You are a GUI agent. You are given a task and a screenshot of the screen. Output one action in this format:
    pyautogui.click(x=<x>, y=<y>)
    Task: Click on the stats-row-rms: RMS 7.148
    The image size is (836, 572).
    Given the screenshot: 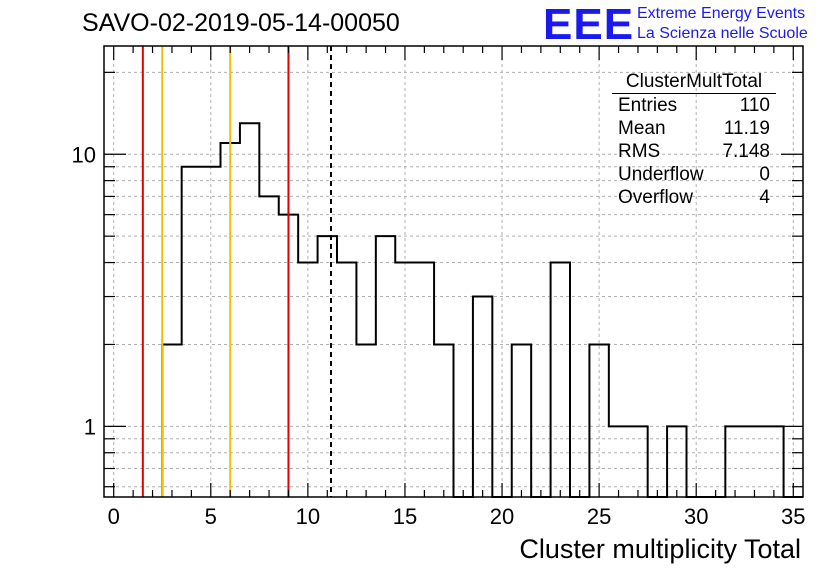 What is the action you would take?
    pyautogui.click(x=694, y=151)
    